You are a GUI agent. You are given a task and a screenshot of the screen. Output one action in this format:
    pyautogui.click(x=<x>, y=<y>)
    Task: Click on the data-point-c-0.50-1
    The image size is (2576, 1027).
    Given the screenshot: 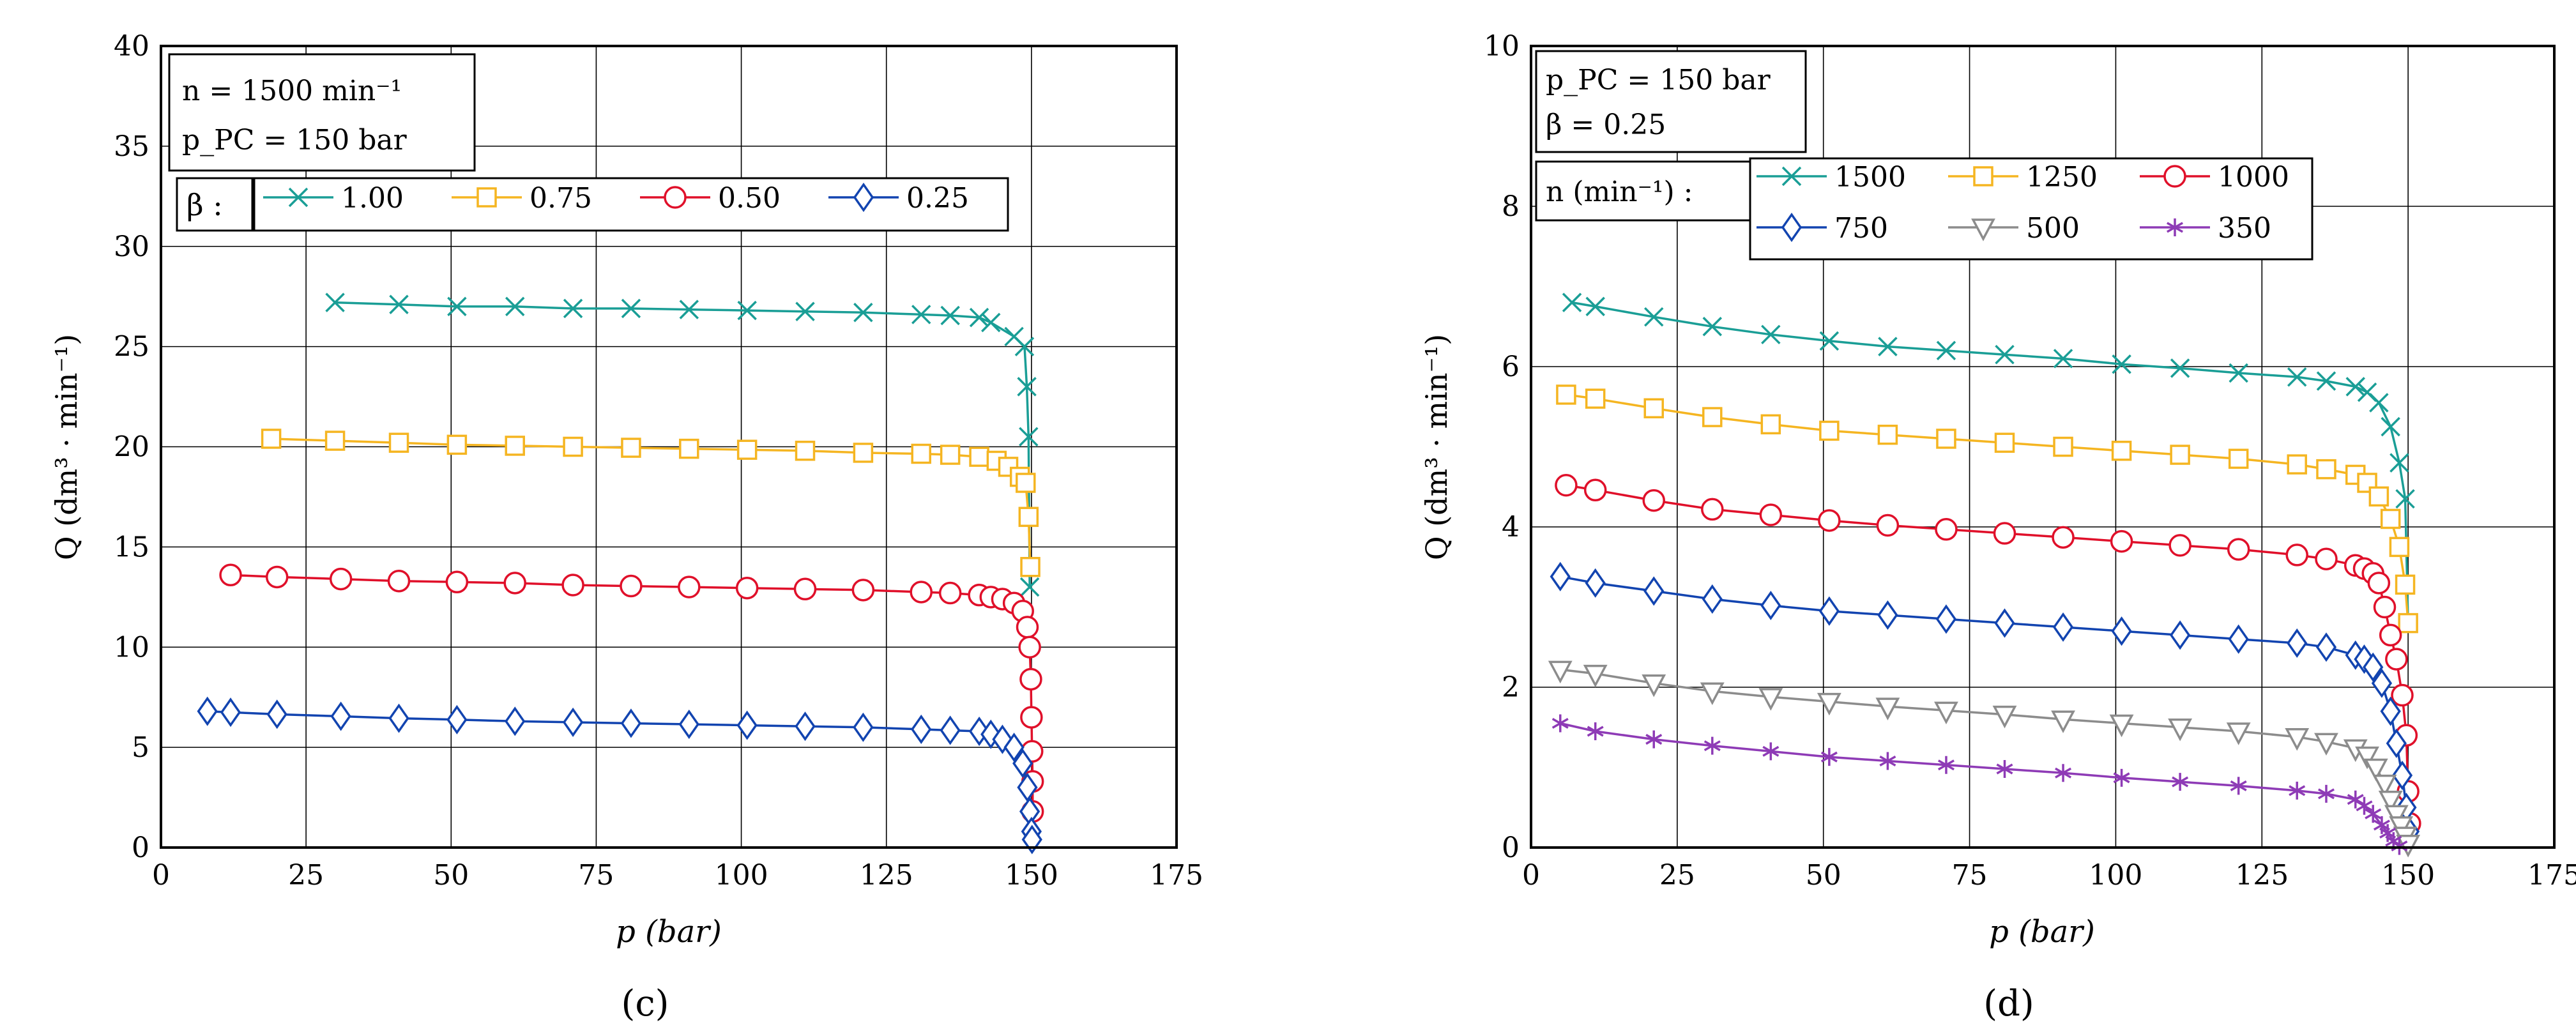 What is the action you would take?
    pyautogui.click(x=277, y=577)
    